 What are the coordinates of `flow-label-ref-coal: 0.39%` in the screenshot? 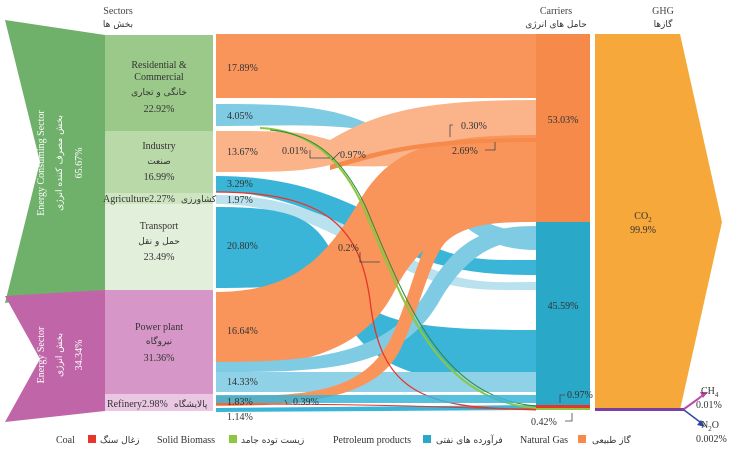 It's located at (306, 402).